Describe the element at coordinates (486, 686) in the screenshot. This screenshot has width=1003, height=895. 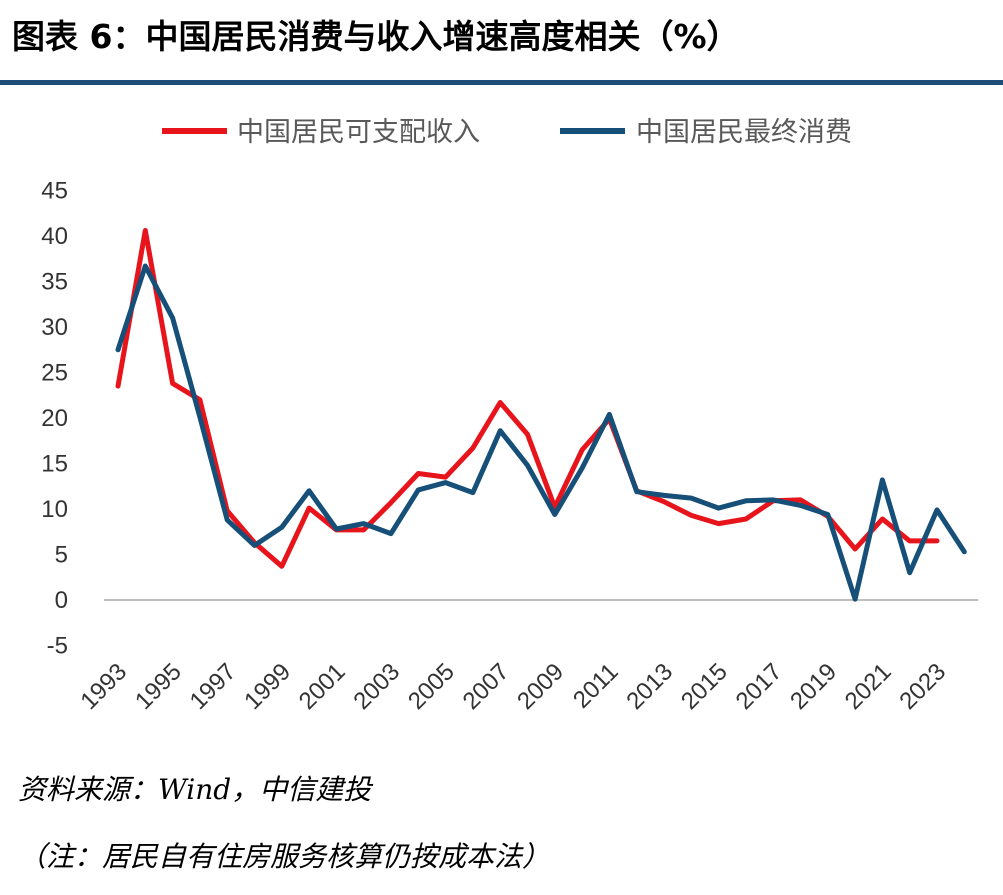
I see `x-tick-label: 2007` at that location.